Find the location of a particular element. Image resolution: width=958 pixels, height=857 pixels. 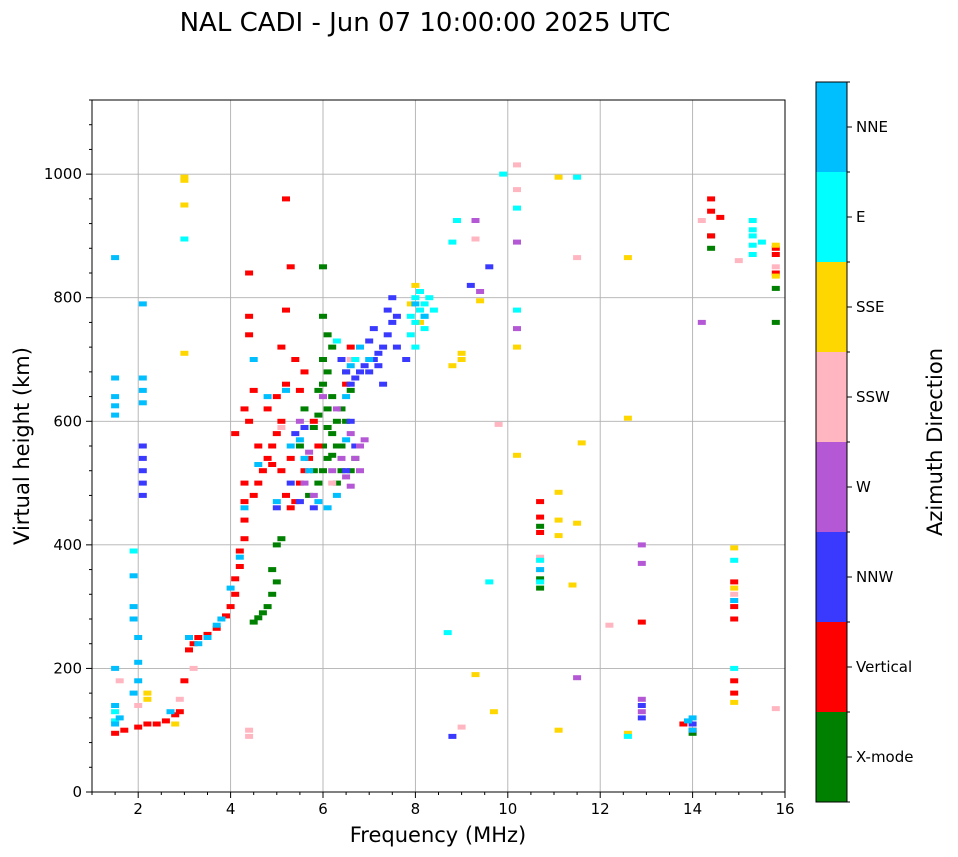

x-tick-label: 16 is located at coordinates (784, 809).